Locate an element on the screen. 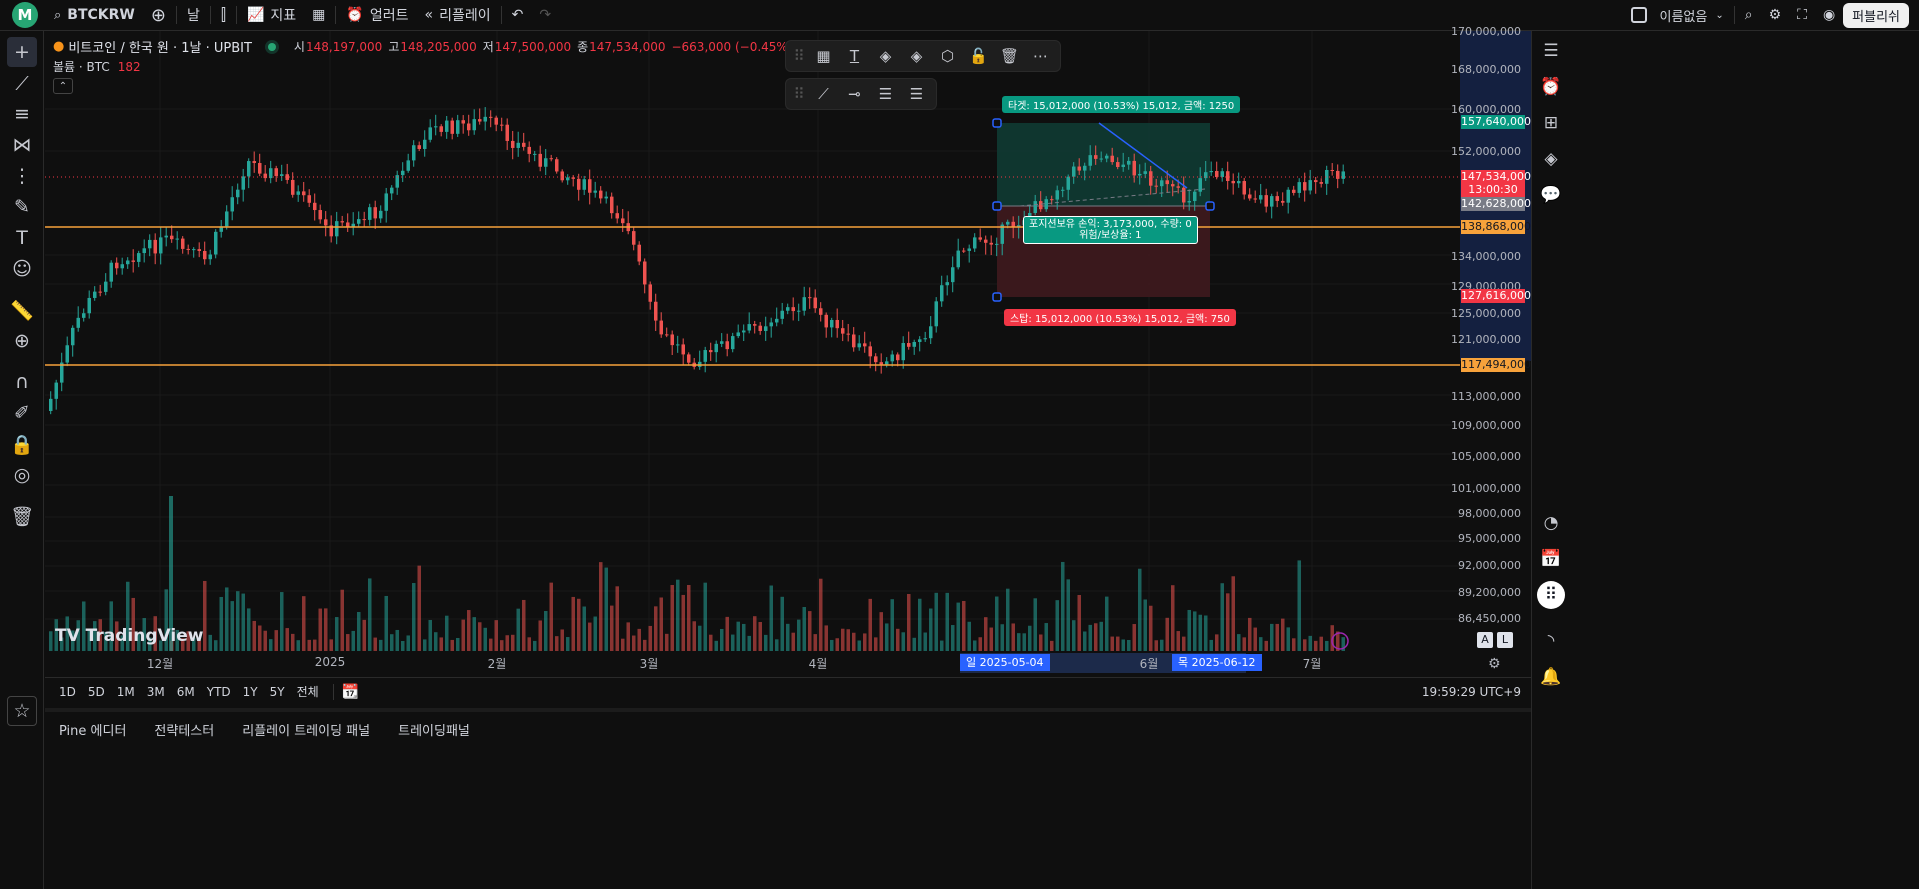 This screenshot has width=1919, height=889. range-all: 전체 is located at coordinates (307, 692).